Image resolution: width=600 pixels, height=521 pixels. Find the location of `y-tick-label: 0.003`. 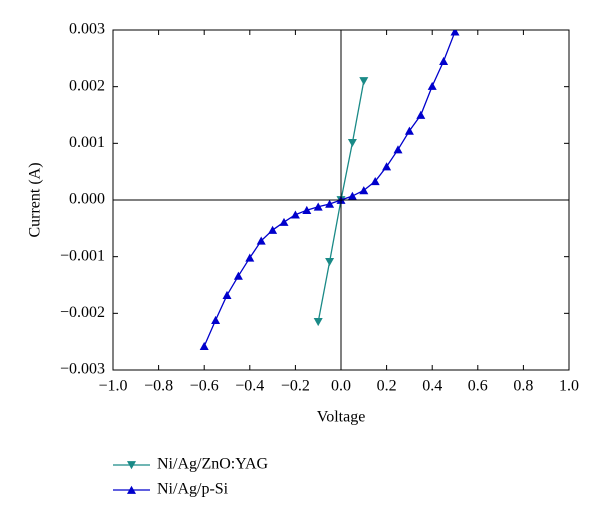

y-tick-label: 0.003 is located at coordinates (87, 29).